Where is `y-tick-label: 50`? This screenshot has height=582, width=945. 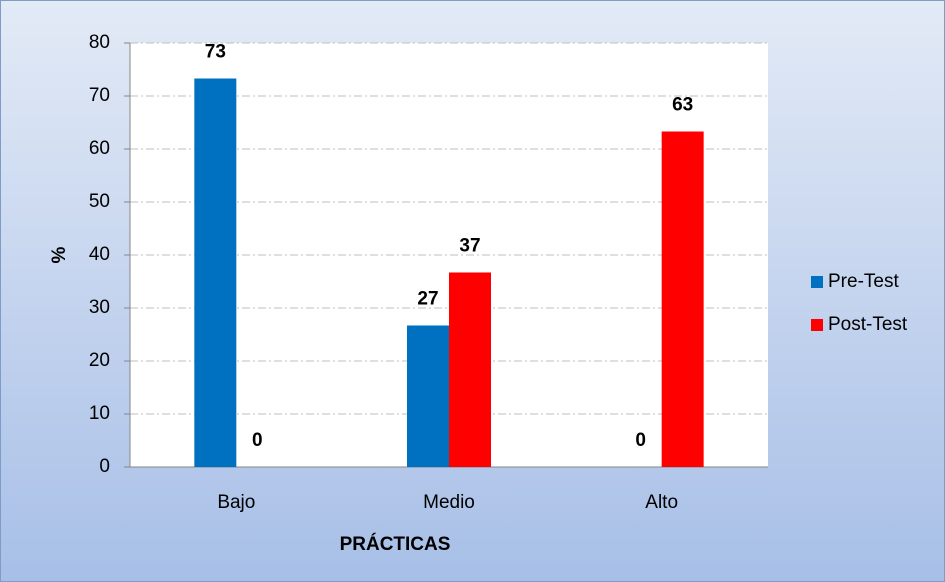
y-tick-label: 50 is located at coordinates (99, 201).